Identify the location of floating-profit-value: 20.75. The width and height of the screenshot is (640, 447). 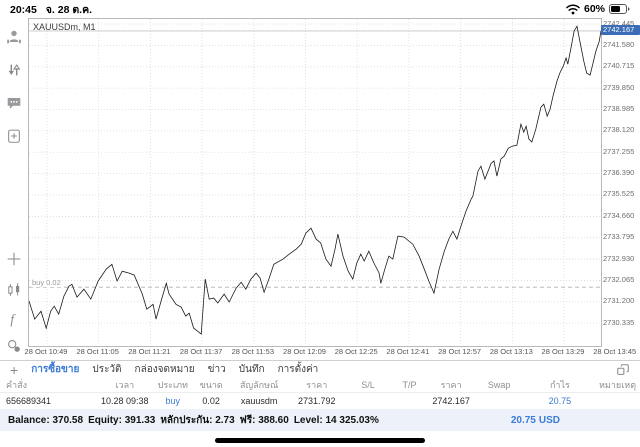
(523, 420).